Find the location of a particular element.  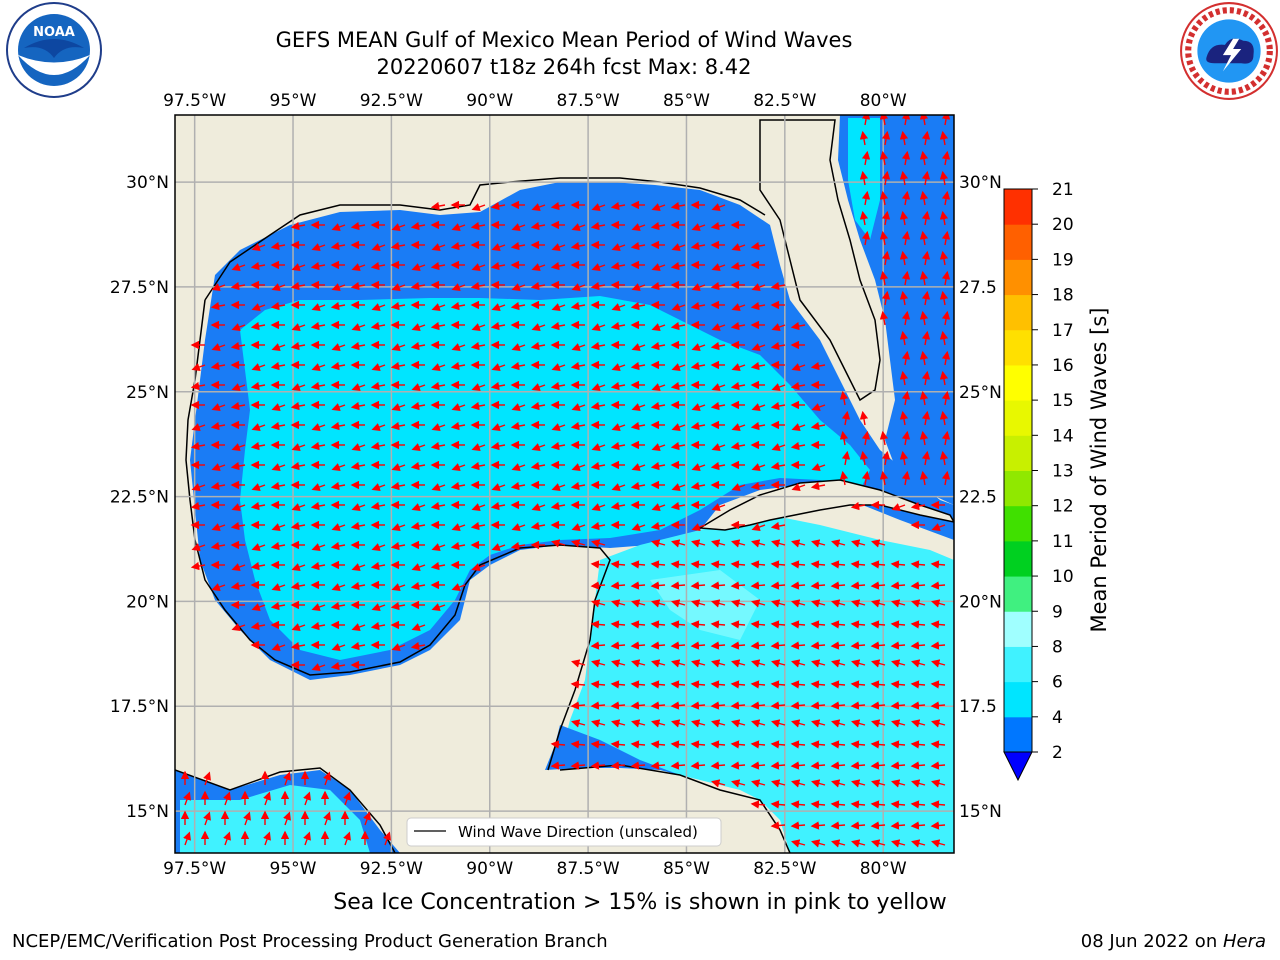

lon-tick-top-3: 90°W is located at coordinates (489, 101).